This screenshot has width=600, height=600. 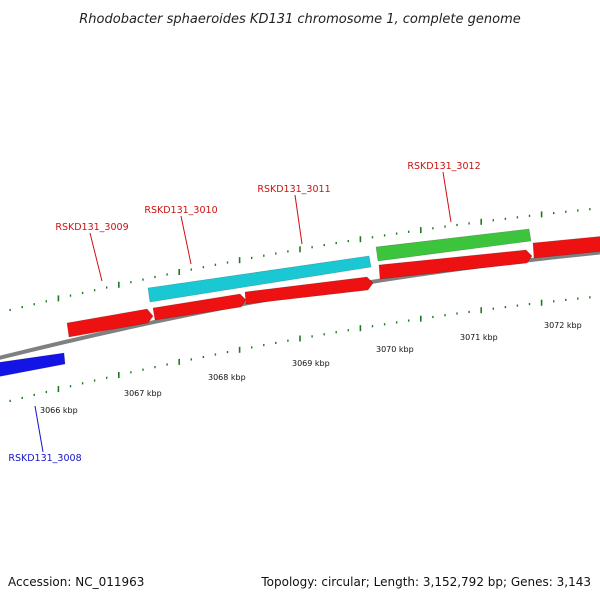 What do you see at coordinates (443, 166) in the screenshot?
I see `gene-label-rskd131-3012: RSKD131_3012` at bounding box center [443, 166].